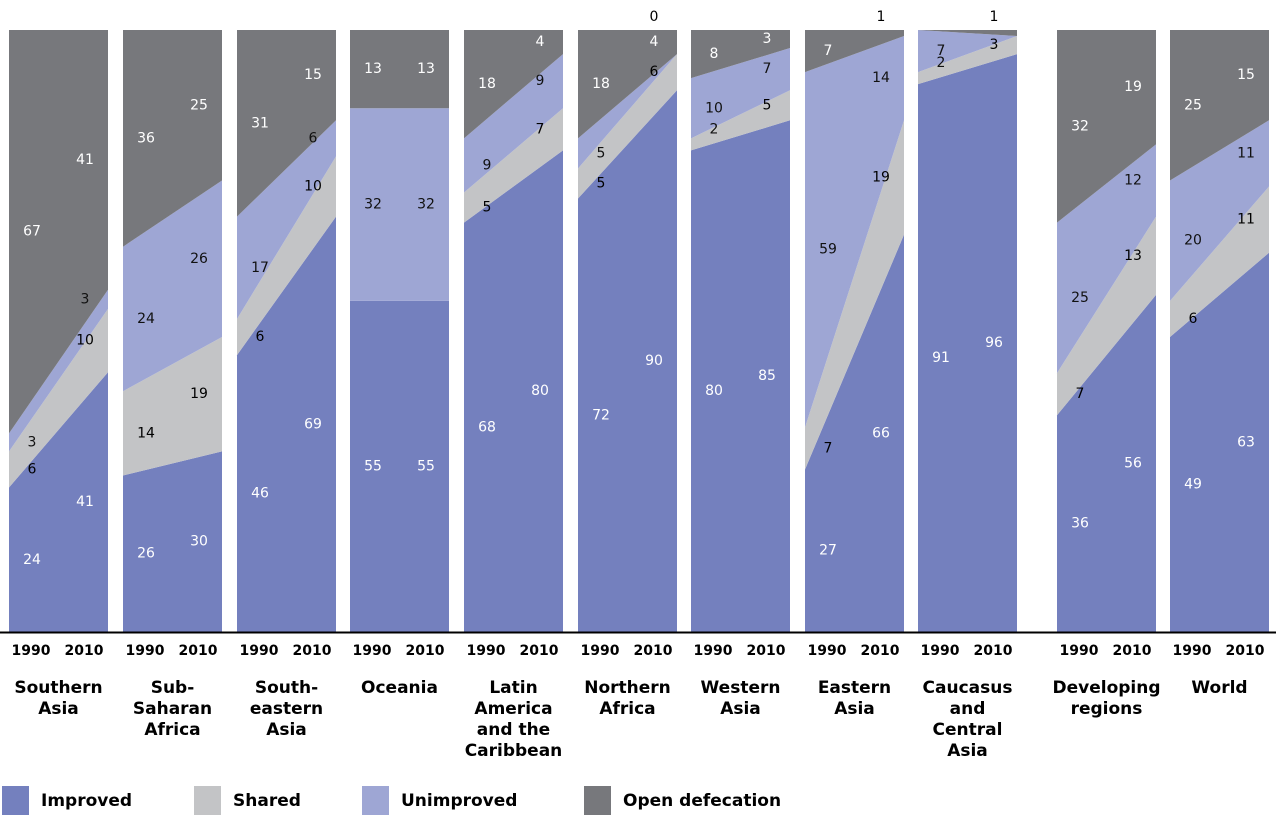  I want to click on region-label: Caucasus and Central Asia, so click(968, 719).